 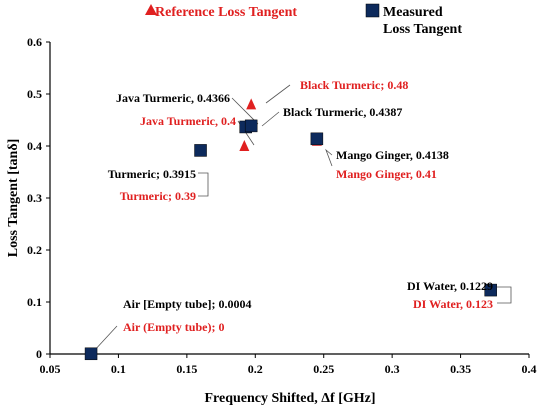 What do you see at coordinates (413, 12) in the screenshot?
I see `legend-measured-label-line1: Measured` at bounding box center [413, 12].